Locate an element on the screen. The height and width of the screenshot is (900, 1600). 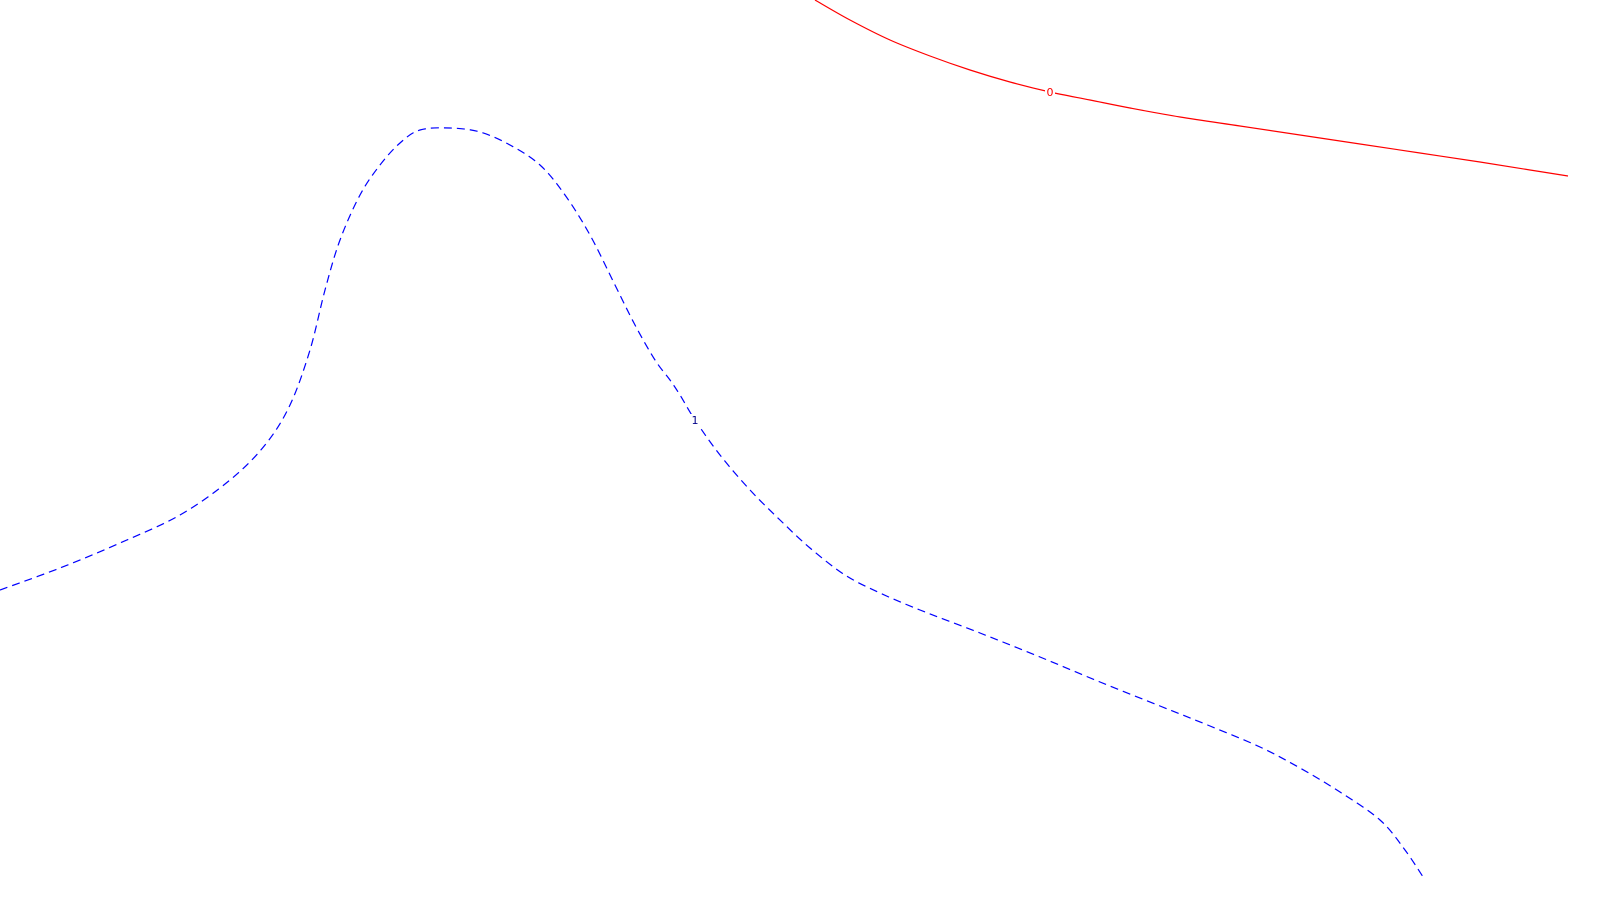
contour-label-0: 0 is located at coordinates (1050, 92).